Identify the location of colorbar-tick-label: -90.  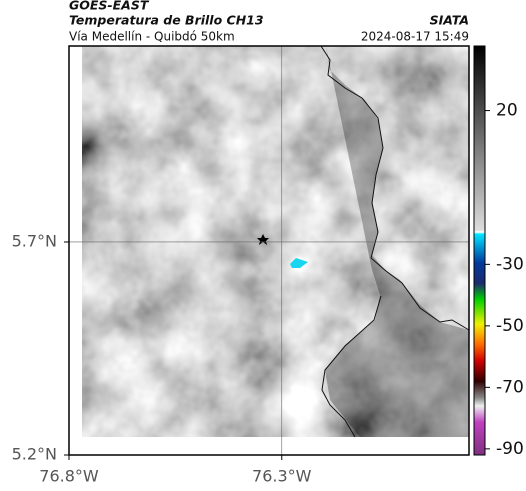
(510, 449).